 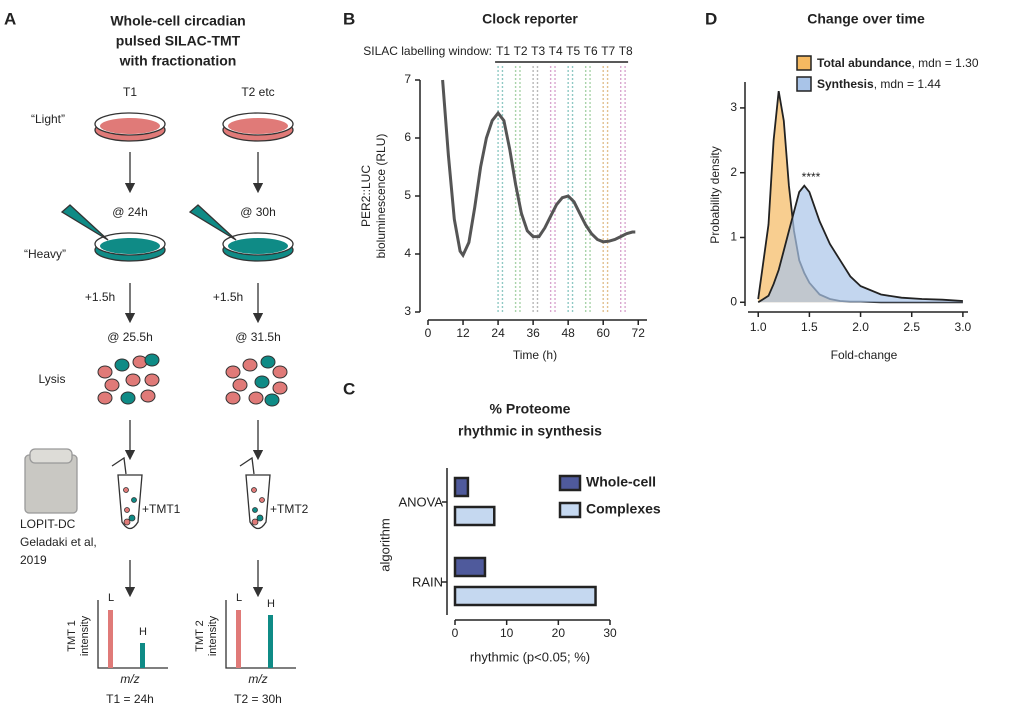 I want to click on annotation: SILAC labelling window:, so click(x=427, y=51).